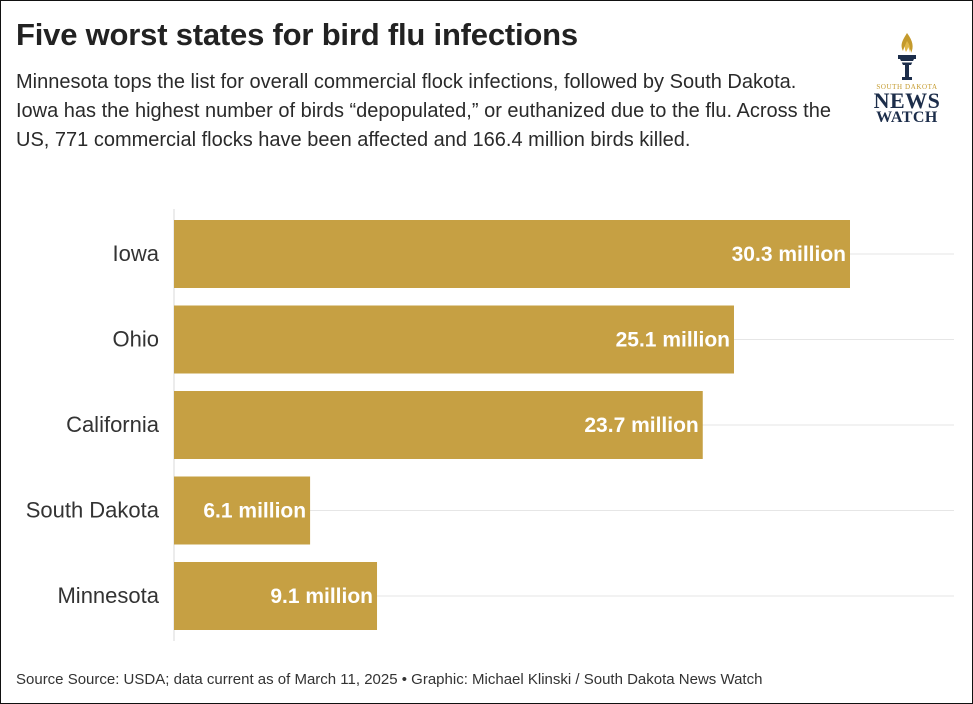 The height and width of the screenshot is (704, 973). What do you see at coordinates (907, 87) in the screenshot?
I see `logo-small-text: SOUTH DAKOTA` at bounding box center [907, 87].